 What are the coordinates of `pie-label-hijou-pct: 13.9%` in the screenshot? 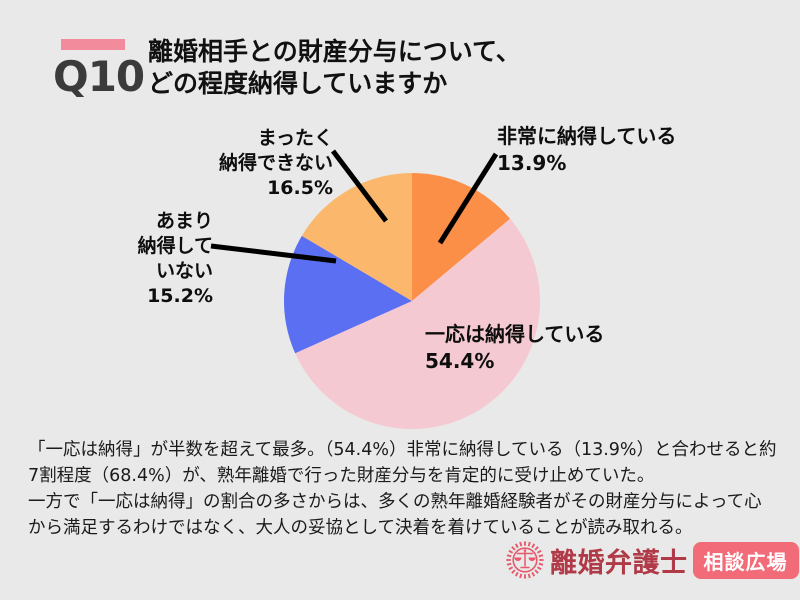 It's located at (532, 163).